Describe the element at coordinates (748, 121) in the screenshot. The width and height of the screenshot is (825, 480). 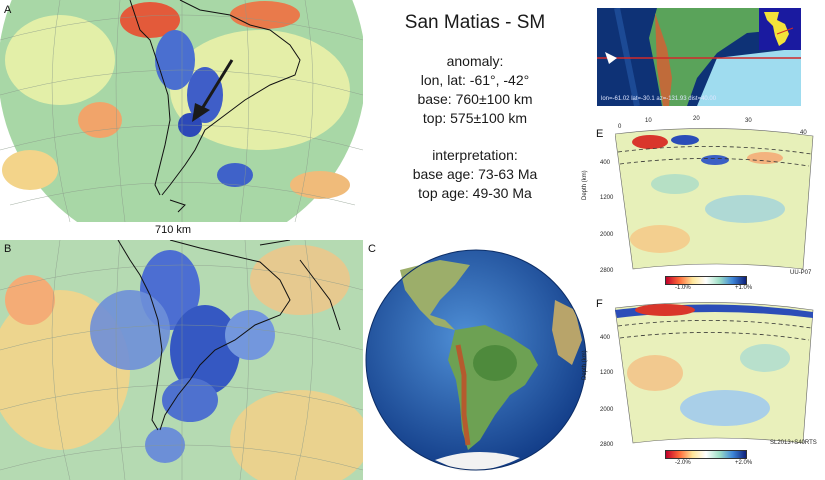
I see `e-tick-30: 30` at that location.